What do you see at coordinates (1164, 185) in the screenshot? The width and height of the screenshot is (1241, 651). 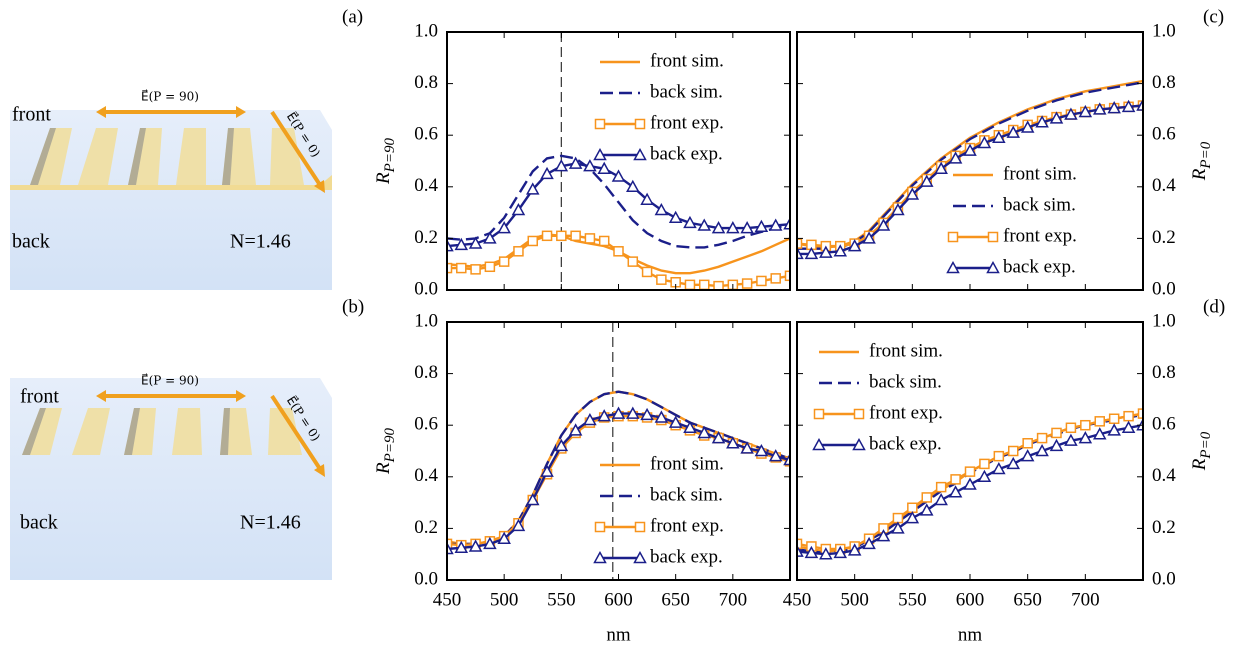 I see `y-tick-label: 0.4` at bounding box center [1164, 185].